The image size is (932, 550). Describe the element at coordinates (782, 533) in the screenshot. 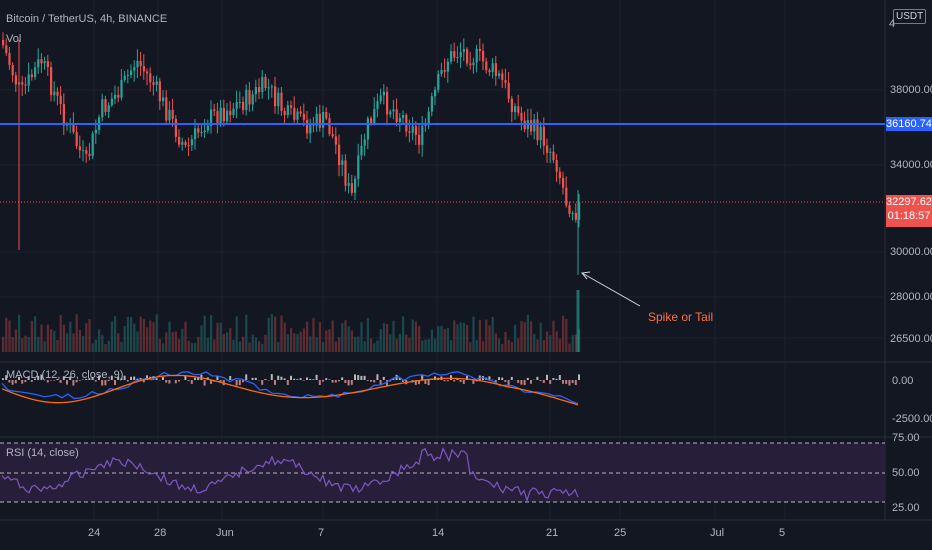

I see `time-tick: 5` at that location.